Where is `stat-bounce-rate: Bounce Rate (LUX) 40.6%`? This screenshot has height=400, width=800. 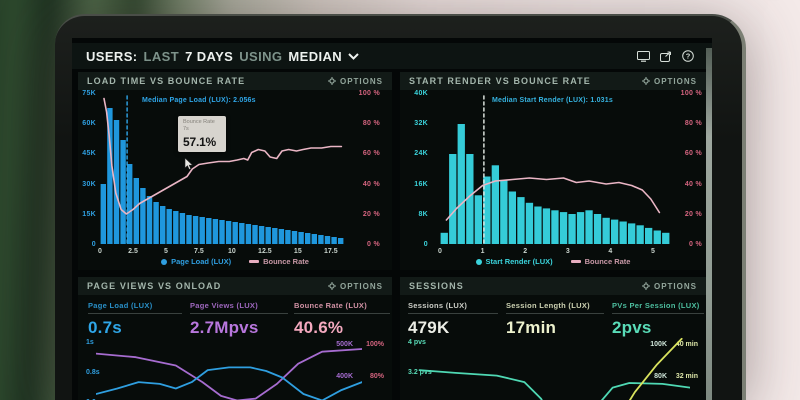 stat-bounce-rate: Bounce Rate (LUX) 40.6% is located at coordinates (342, 319).